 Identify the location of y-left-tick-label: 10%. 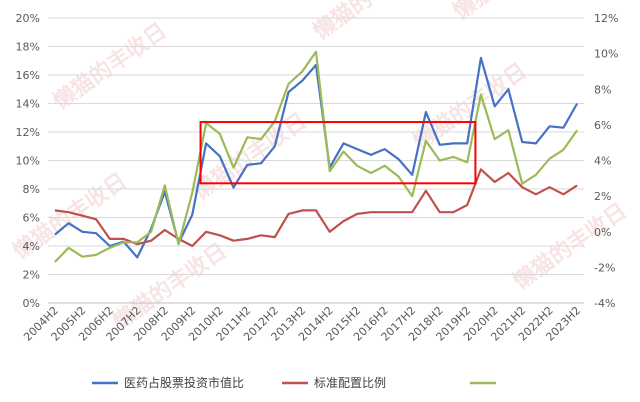
(28, 161).